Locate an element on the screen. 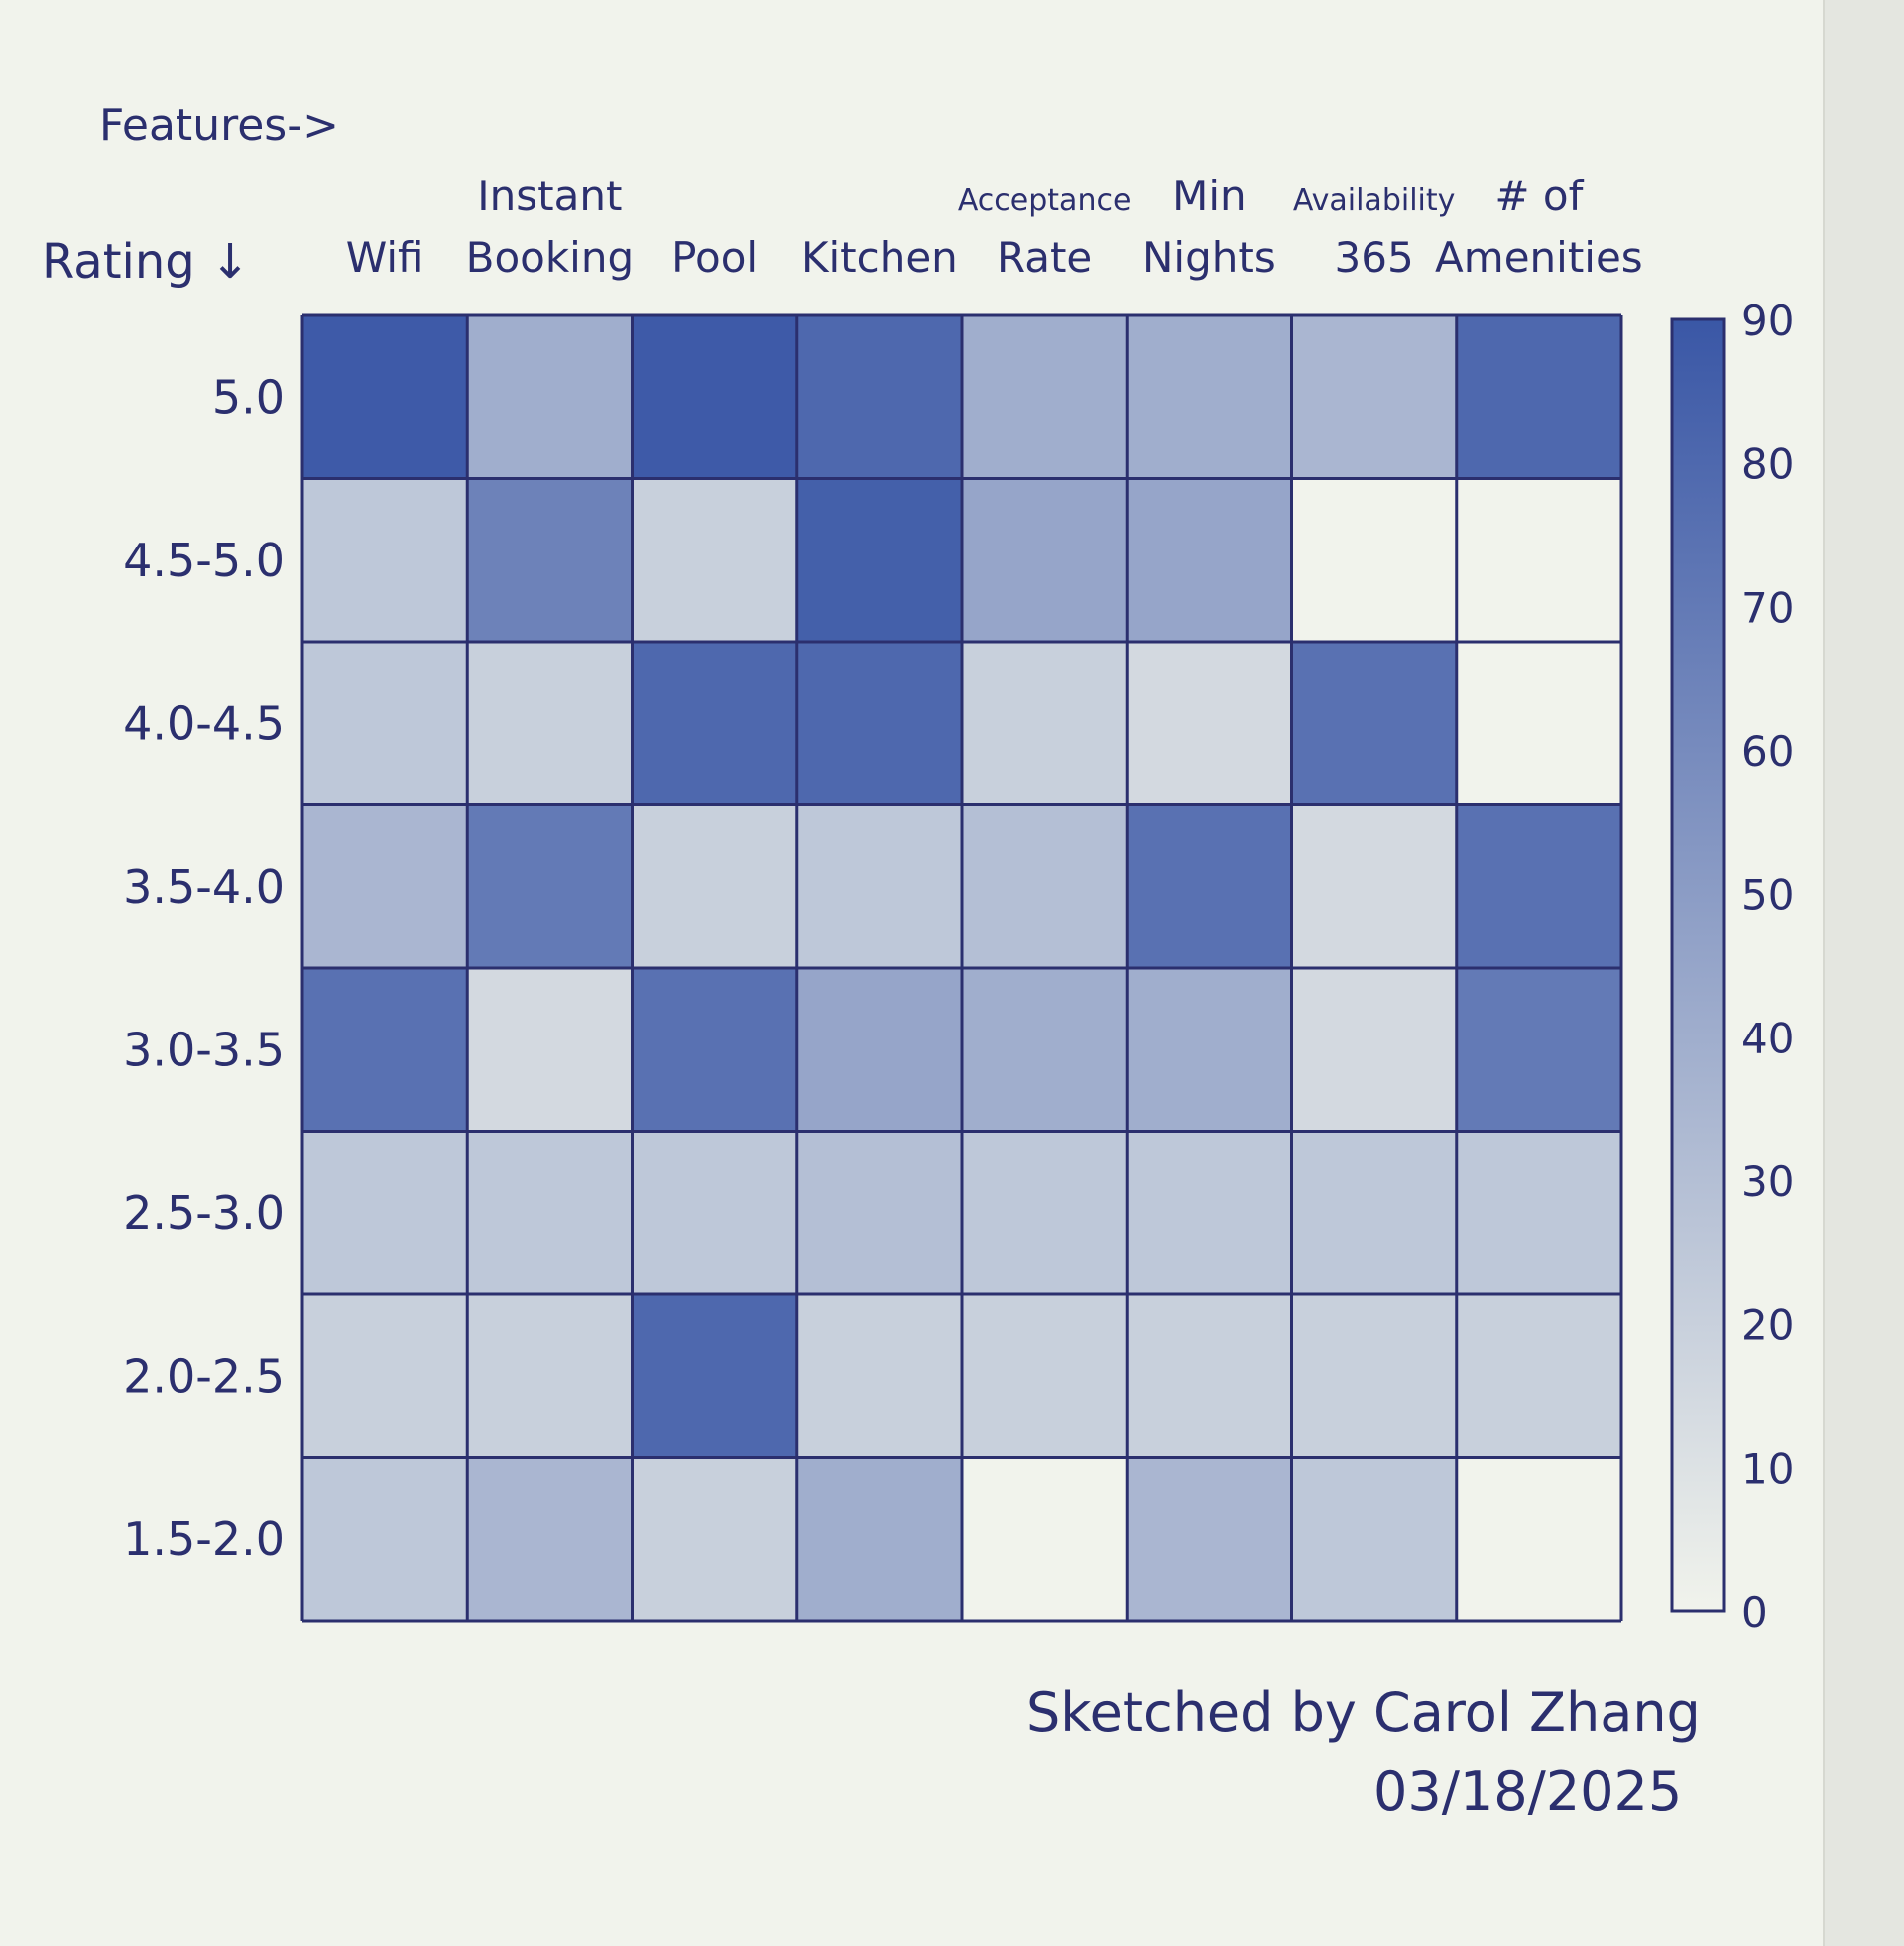  column-label: Kitchen is located at coordinates (879, 257).